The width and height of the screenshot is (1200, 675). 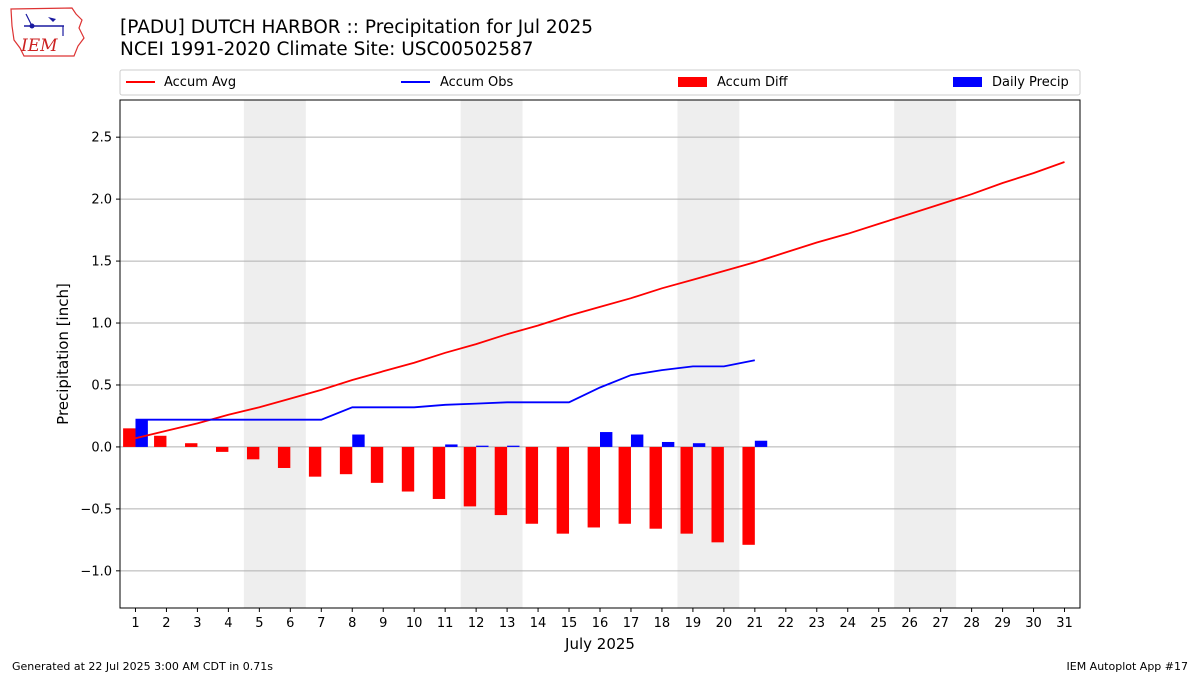 I want to click on x-tick-label: 7, so click(x=321, y=623).